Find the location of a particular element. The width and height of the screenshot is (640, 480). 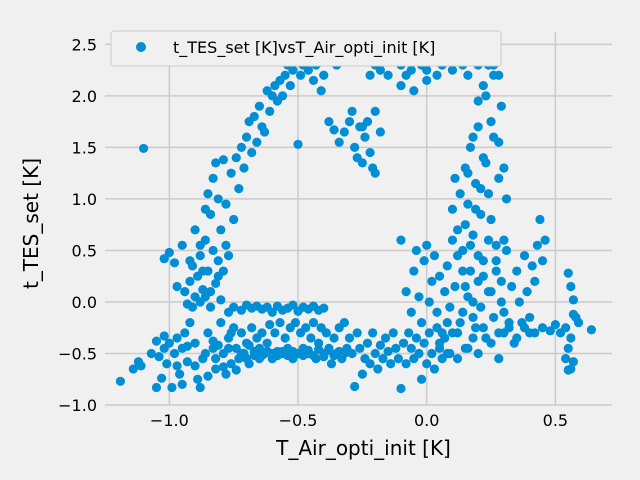

y-tick-label: 1.5 is located at coordinates (84, 147).